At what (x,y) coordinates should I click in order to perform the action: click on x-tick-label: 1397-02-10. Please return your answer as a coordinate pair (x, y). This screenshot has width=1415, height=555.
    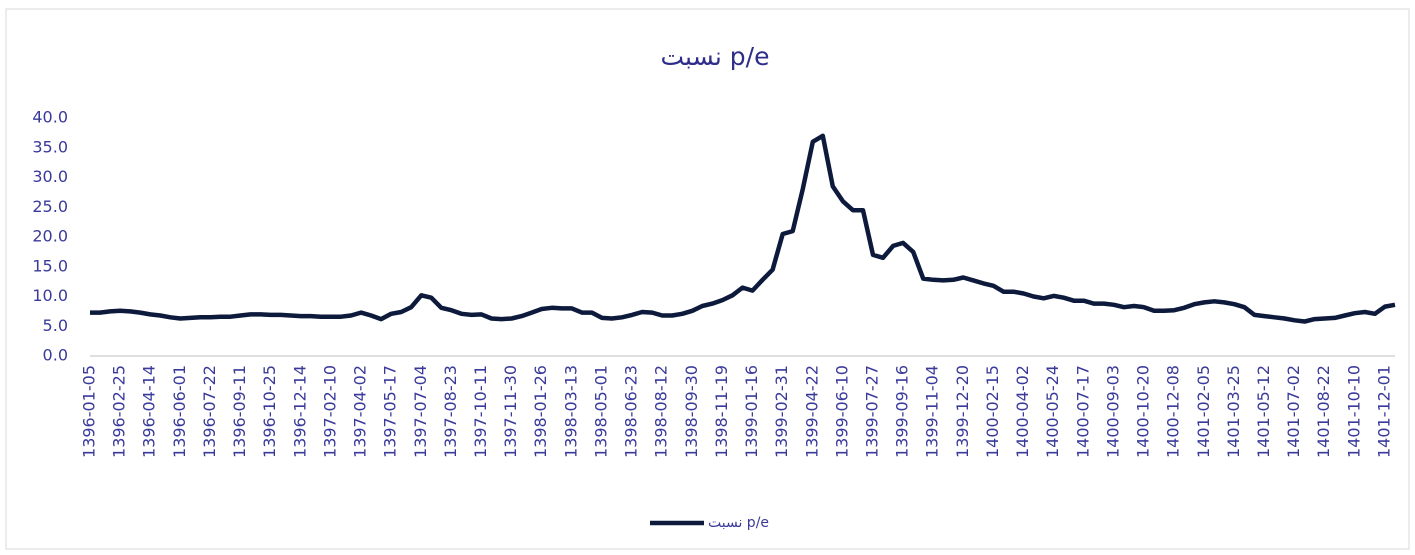
    Looking at the image, I should click on (329, 411).